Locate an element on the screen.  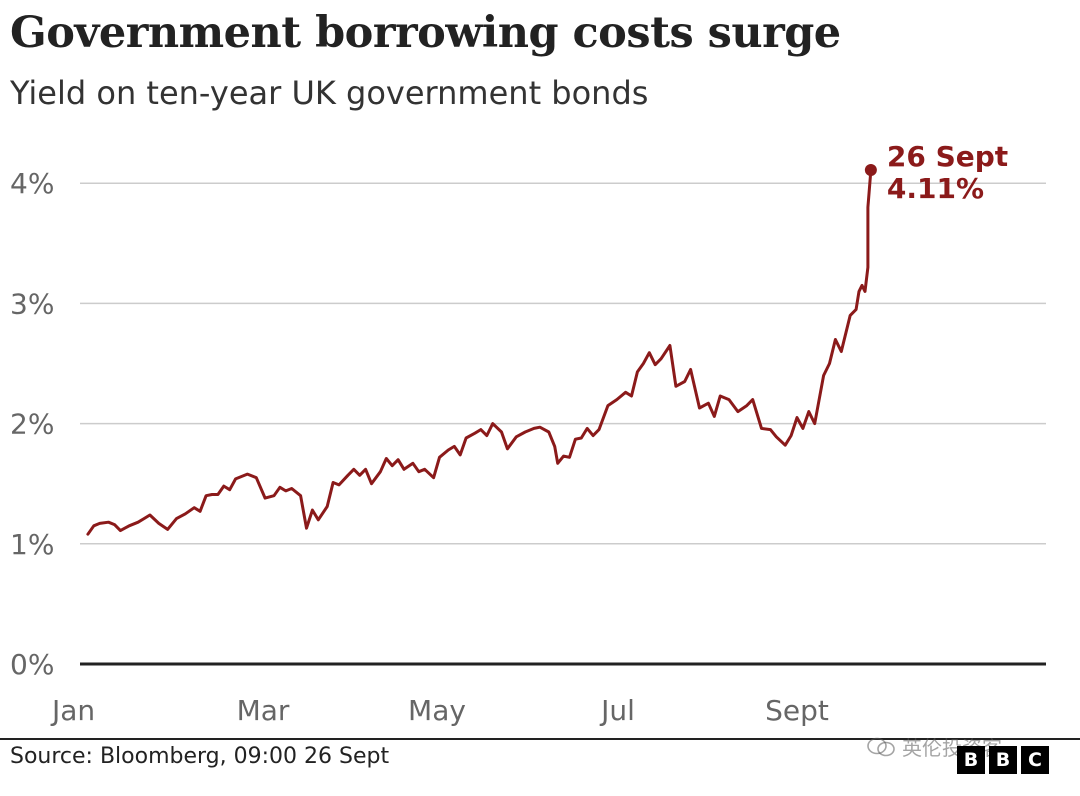
y-tick-label: 3% is located at coordinates (32, 303).